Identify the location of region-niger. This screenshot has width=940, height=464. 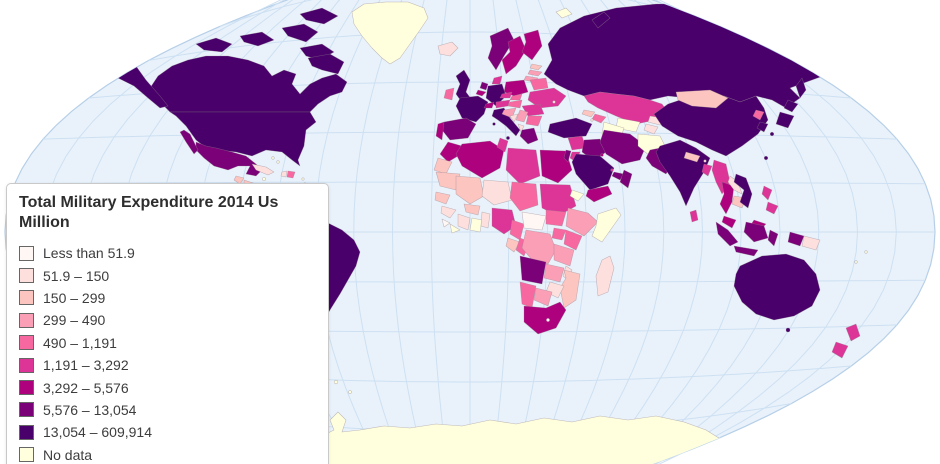
(497, 192).